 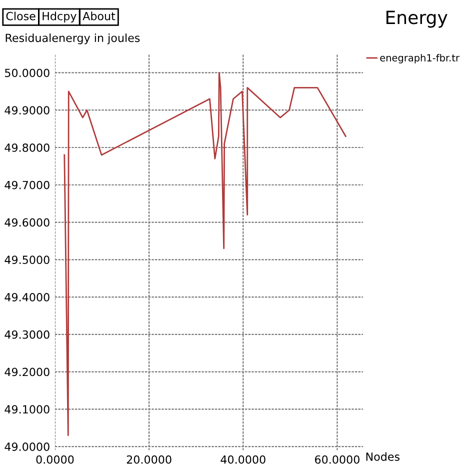 I want to click on y-tick-label: 50.0000, so click(x=27, y=73).